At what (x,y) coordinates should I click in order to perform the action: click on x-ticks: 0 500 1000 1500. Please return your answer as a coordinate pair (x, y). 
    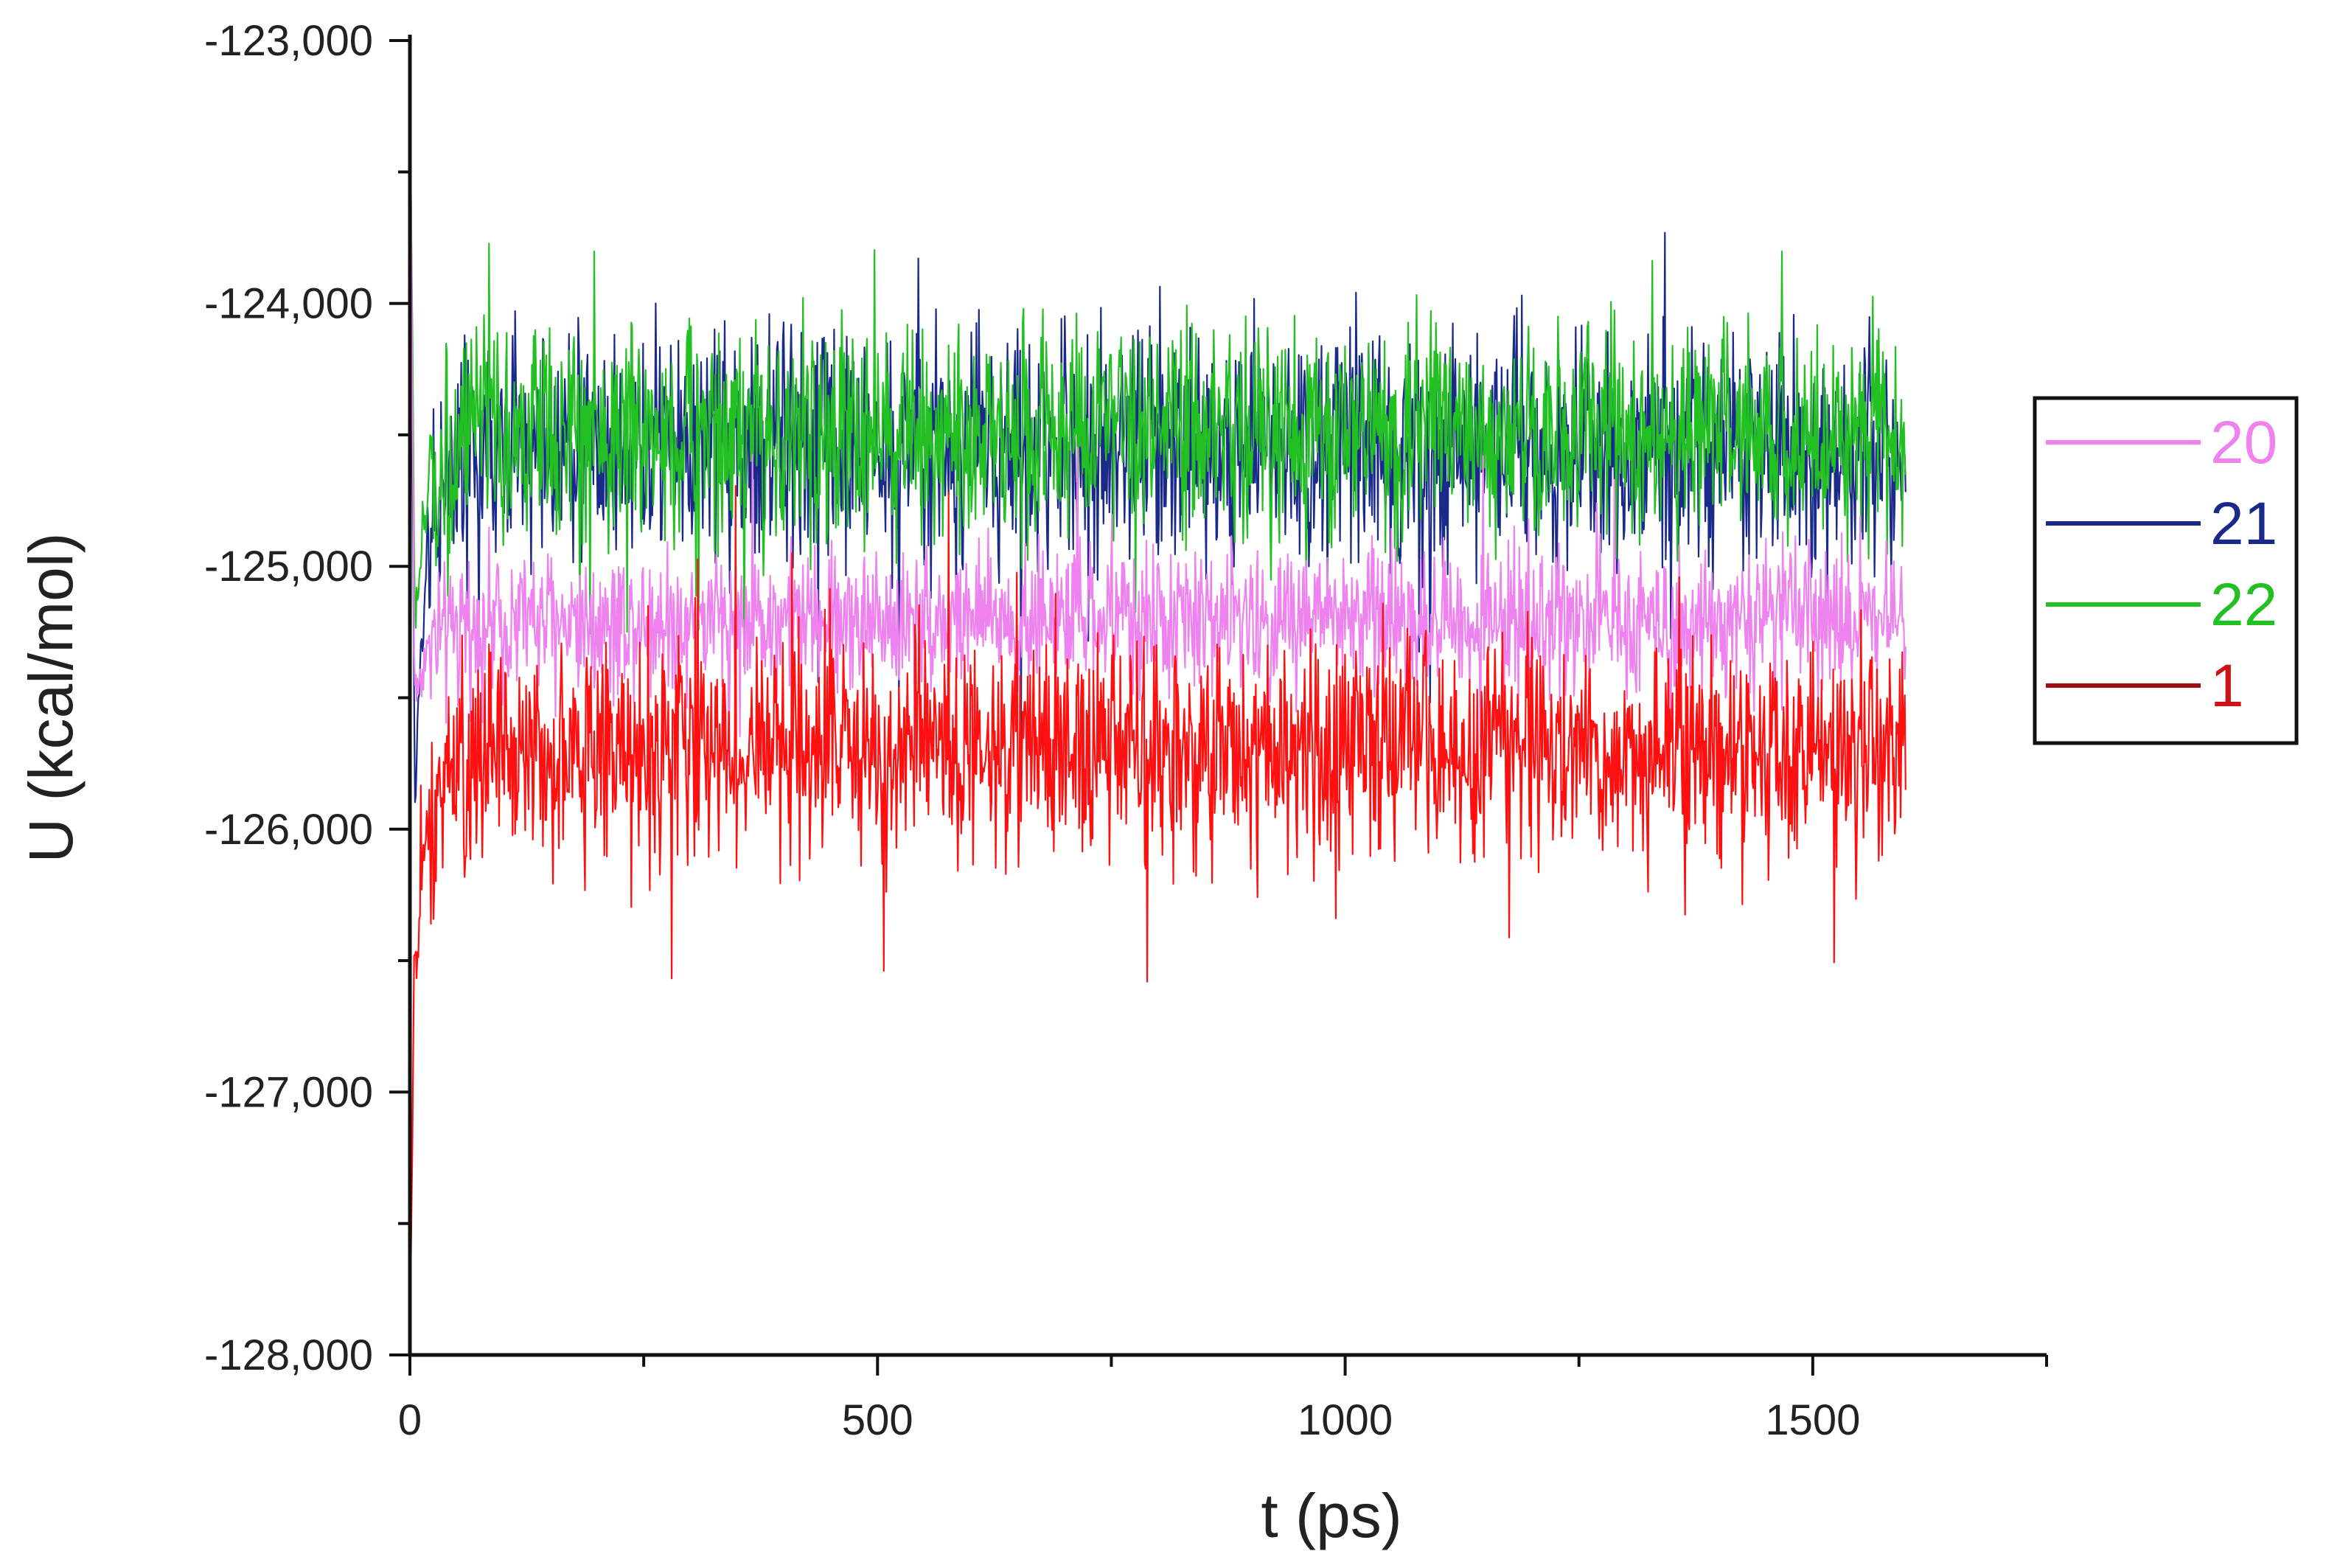
    Looking at the image, I should click on (1223, 1399).